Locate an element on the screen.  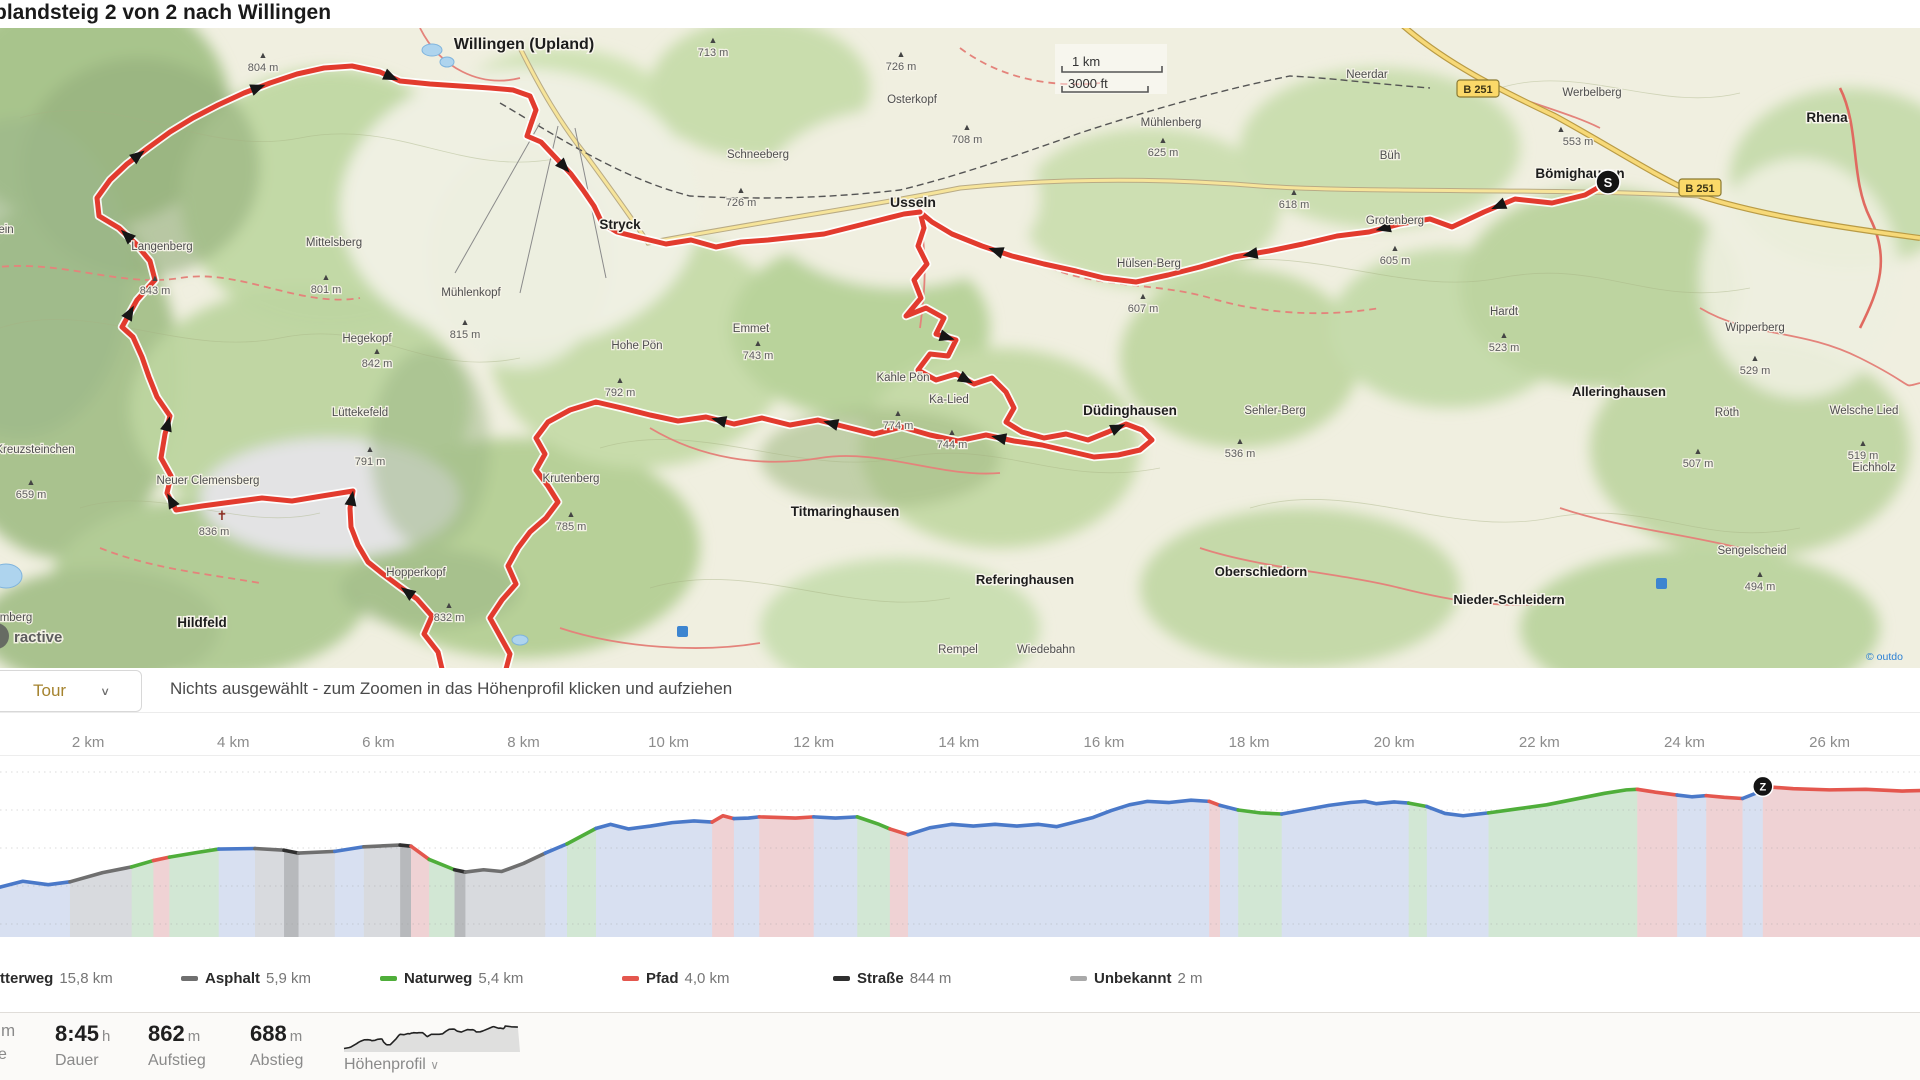
place-label: Mühlenberg is located at coordinates (1171, 123).